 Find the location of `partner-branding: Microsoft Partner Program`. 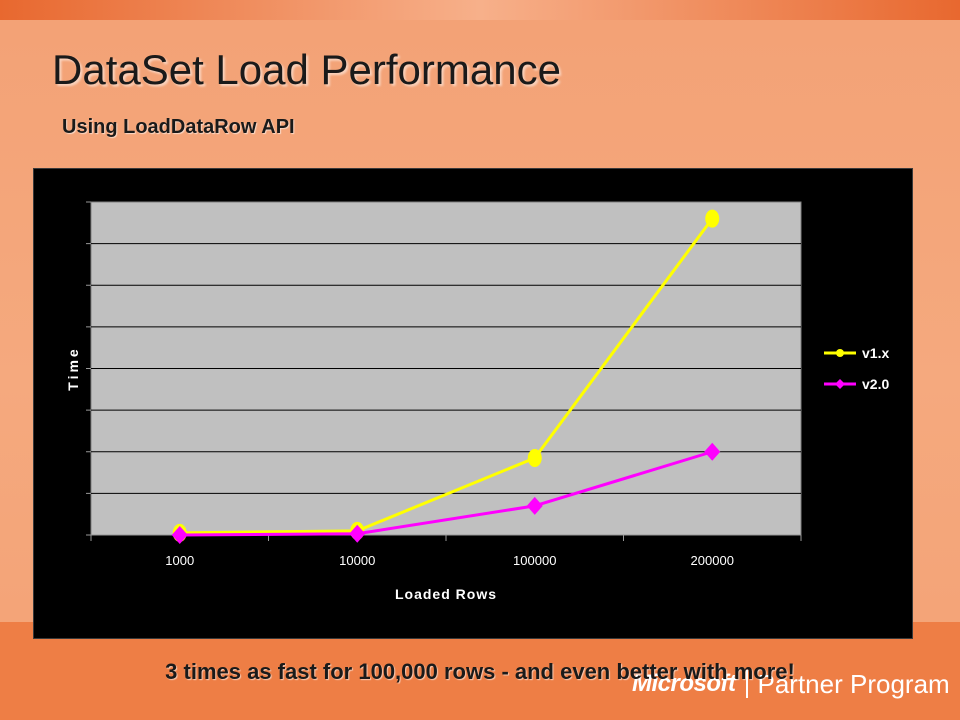

partner-branding: Microsoft Partner Program is located at coordinates (791, 684).